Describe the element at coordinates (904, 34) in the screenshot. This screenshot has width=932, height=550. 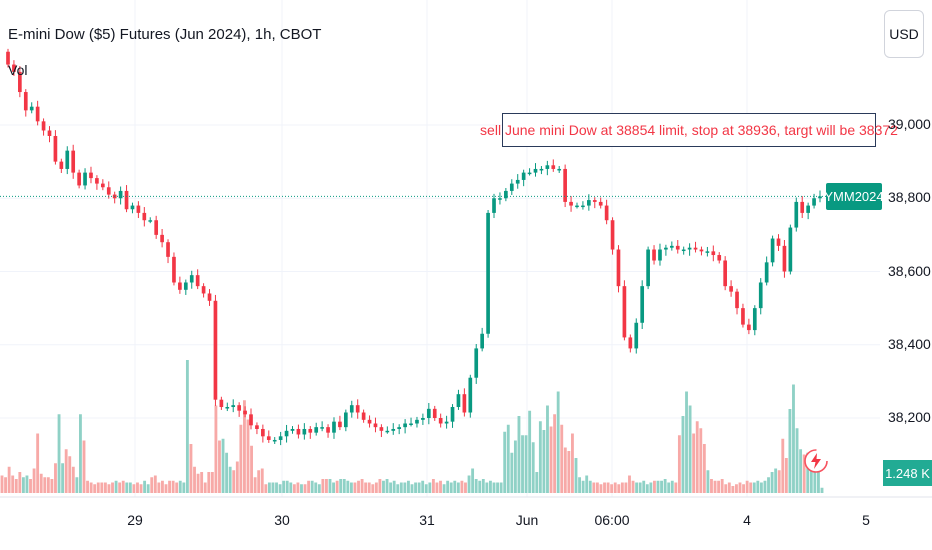
I see `currency-button: USD` at that location.